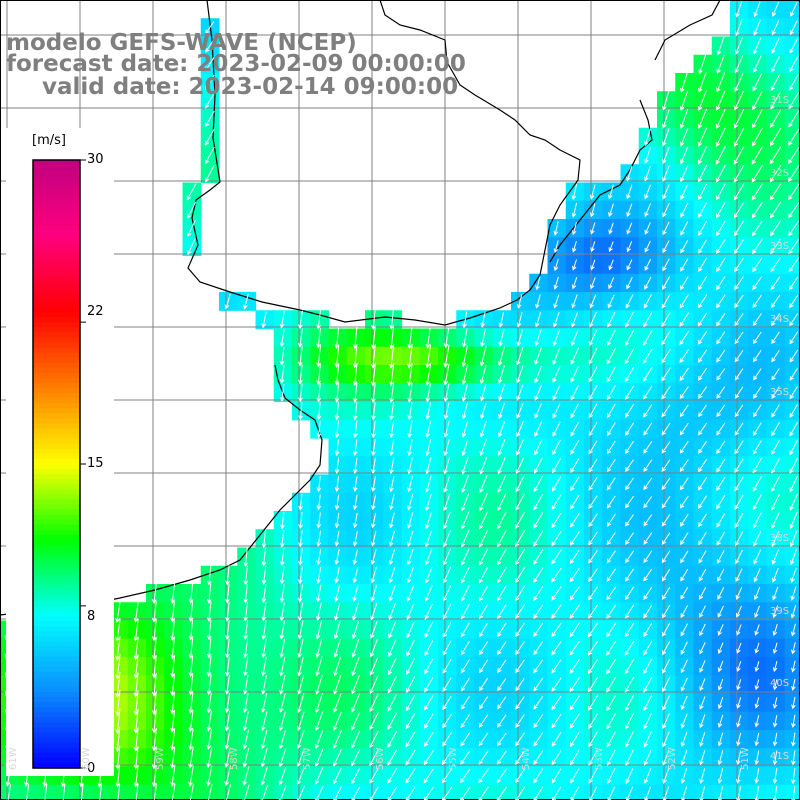 Image resolution: width=800 pixels, height=800 pixels. Describe the element at coordinates (234, 758) in the screenshot. I see `lon-label: 58W` at that location.